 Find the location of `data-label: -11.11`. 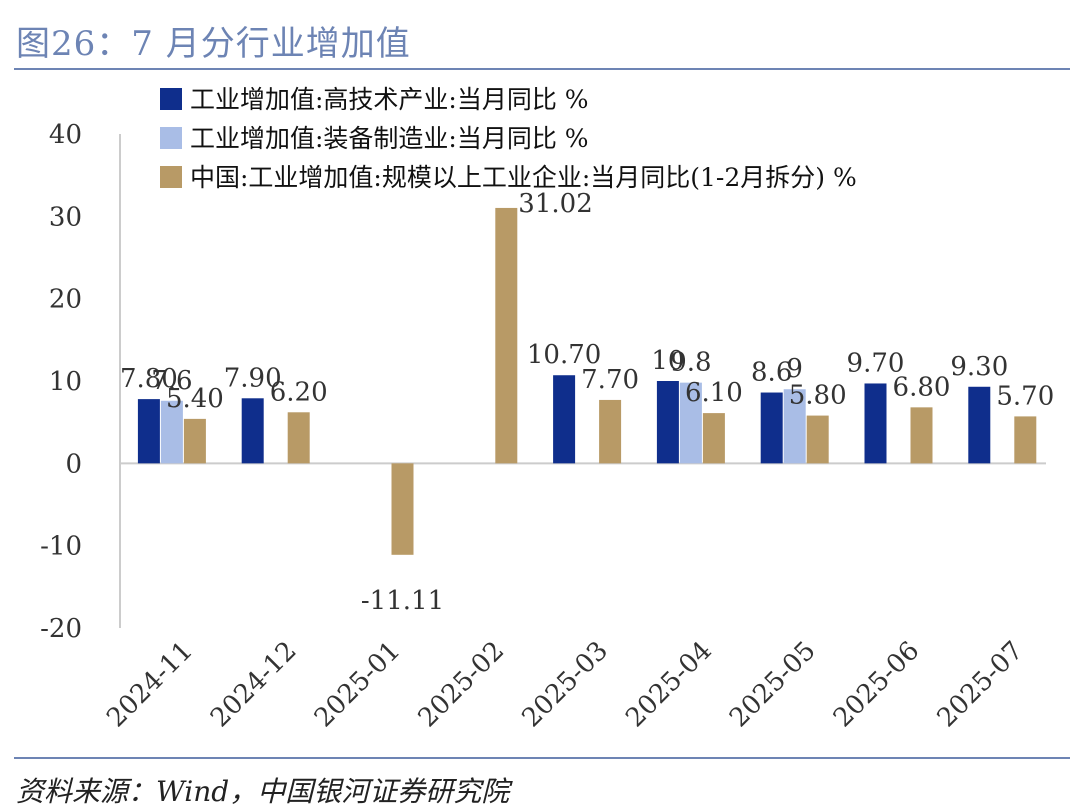

data-label: -11.11 is located at coordinates (402, 601).